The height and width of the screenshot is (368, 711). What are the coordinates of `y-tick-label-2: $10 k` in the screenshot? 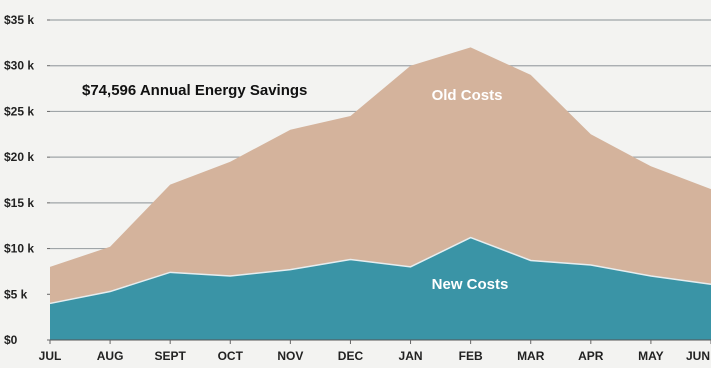 It's located at (19, 249).